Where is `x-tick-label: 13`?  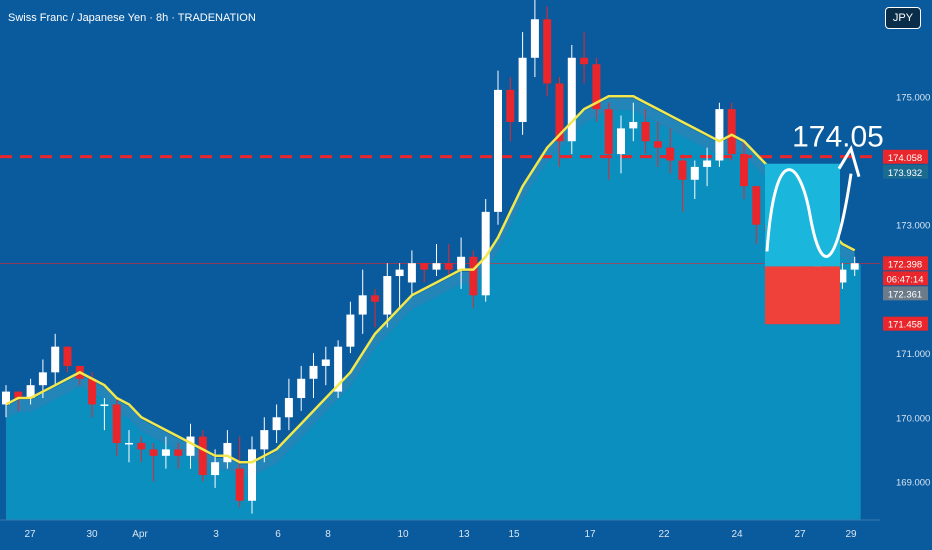 x-tick-label: 13 is located at coordinates (464, 534).